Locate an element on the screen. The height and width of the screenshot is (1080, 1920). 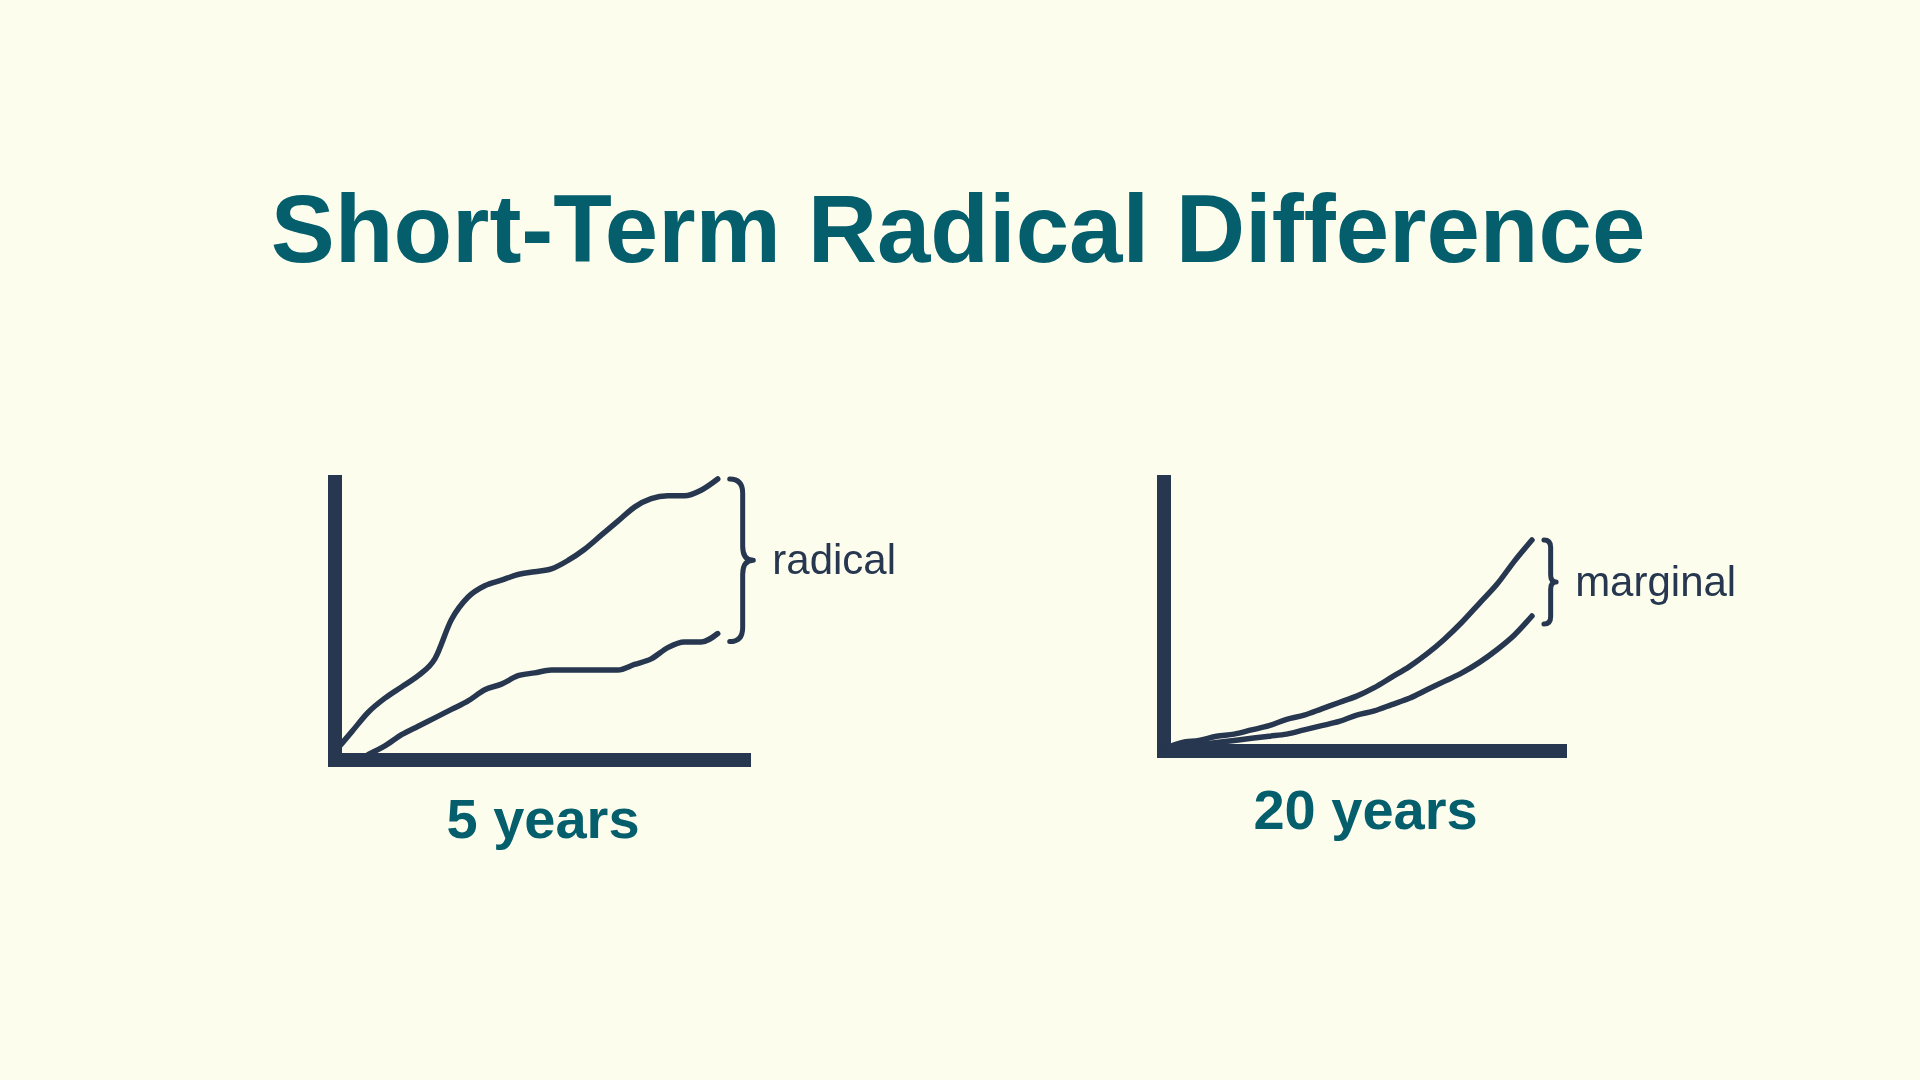
x-axis-title: 20 years is located at coordinates (1365, 809).